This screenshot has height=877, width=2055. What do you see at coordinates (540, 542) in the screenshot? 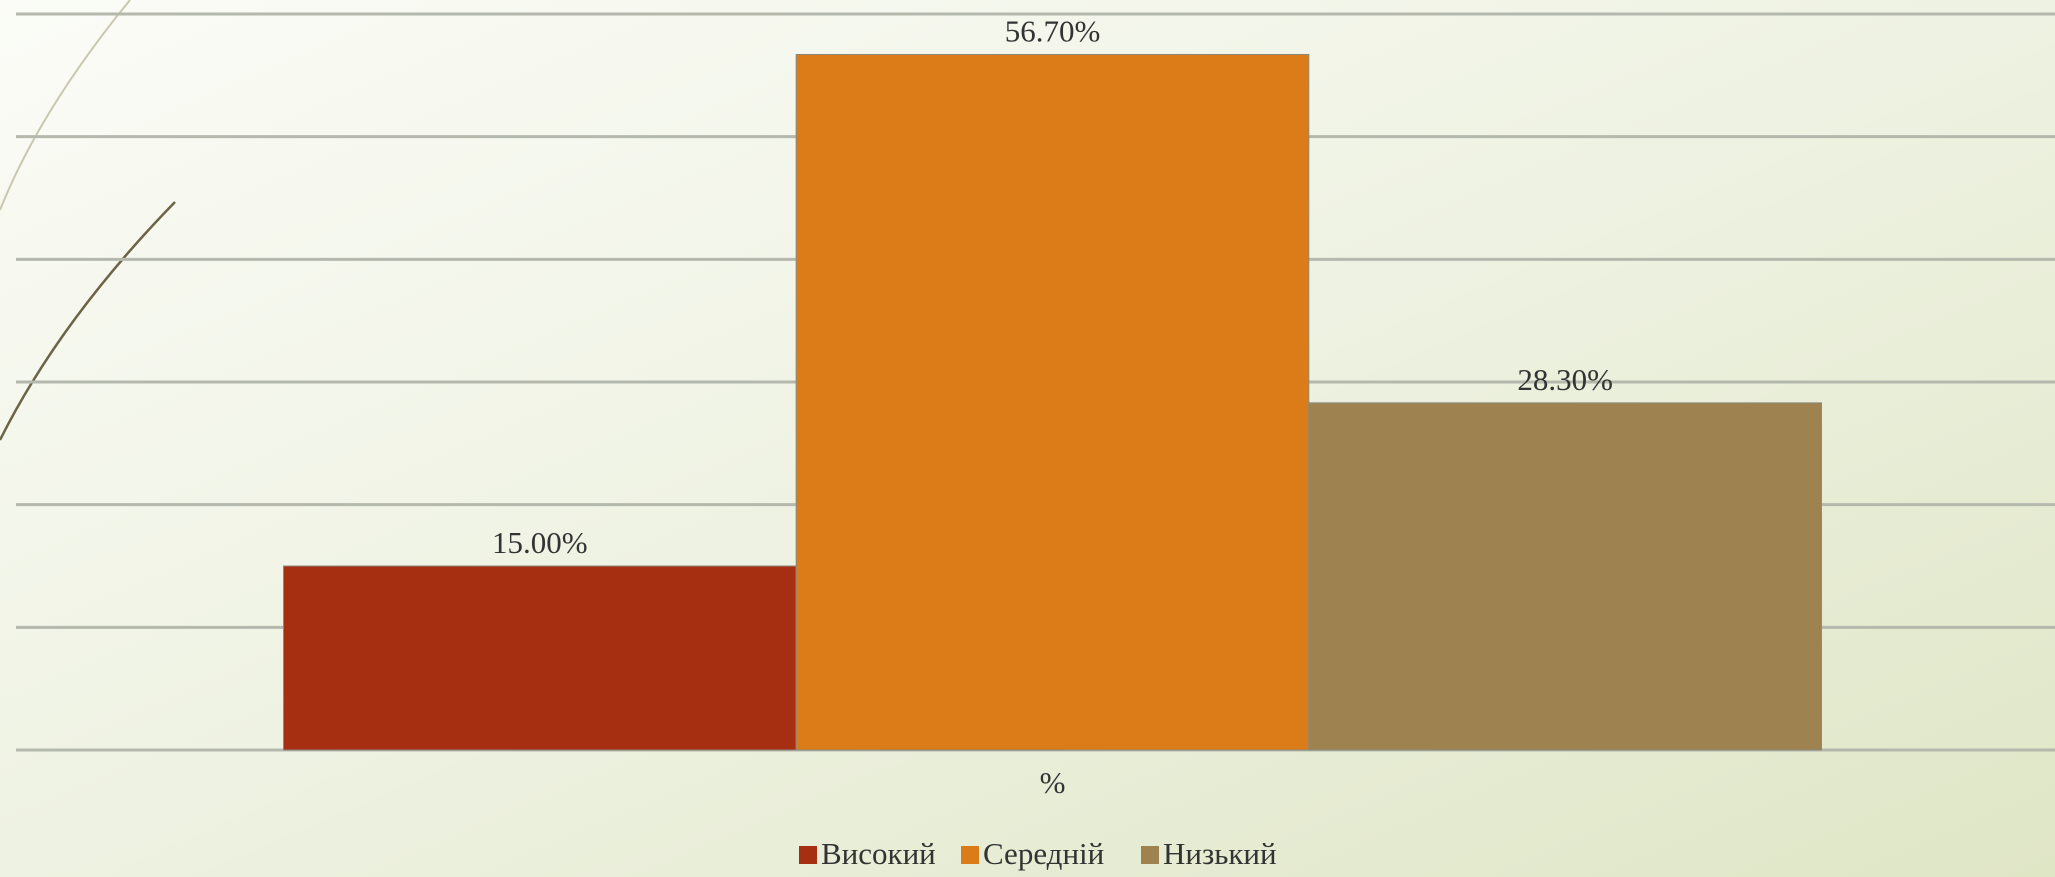
I see `data-label: 15.00%` at bounding box center [540, 542].